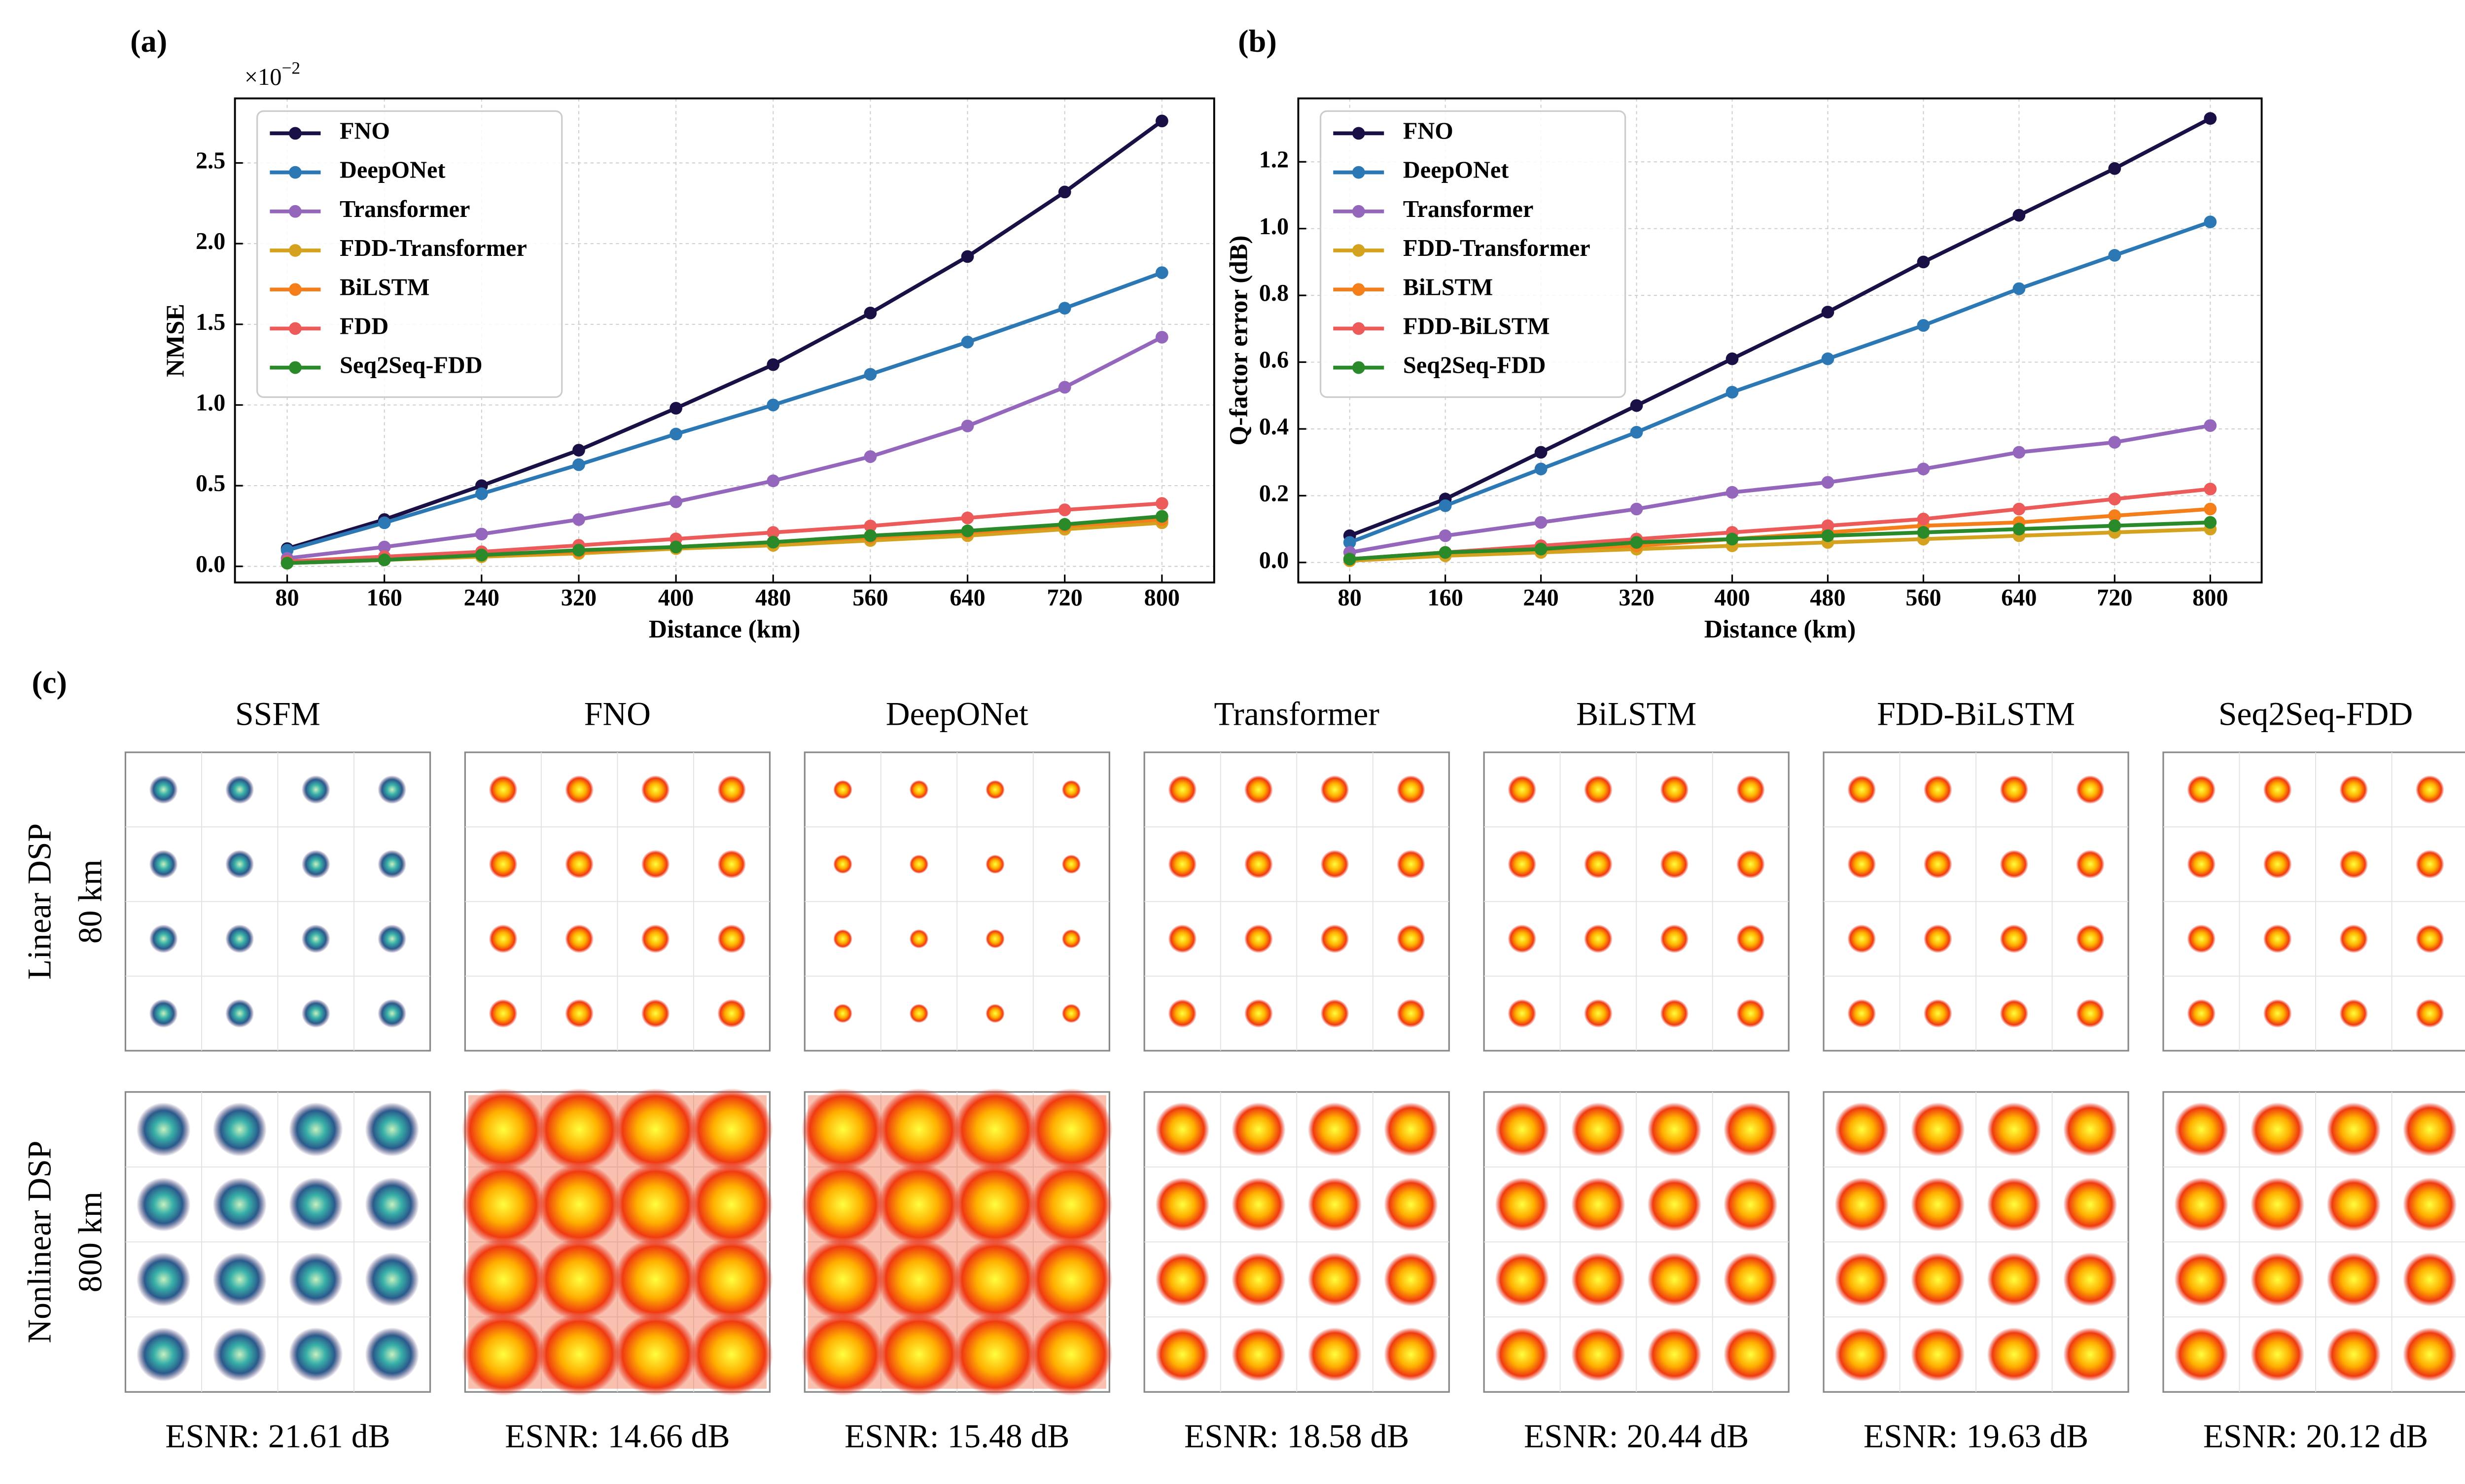 The height and width of the screenshot is (1484, 2465). Describe the element at coordinates (1274, 159) in the screenshot. I see `y-tick-label: 1.2` at that location.